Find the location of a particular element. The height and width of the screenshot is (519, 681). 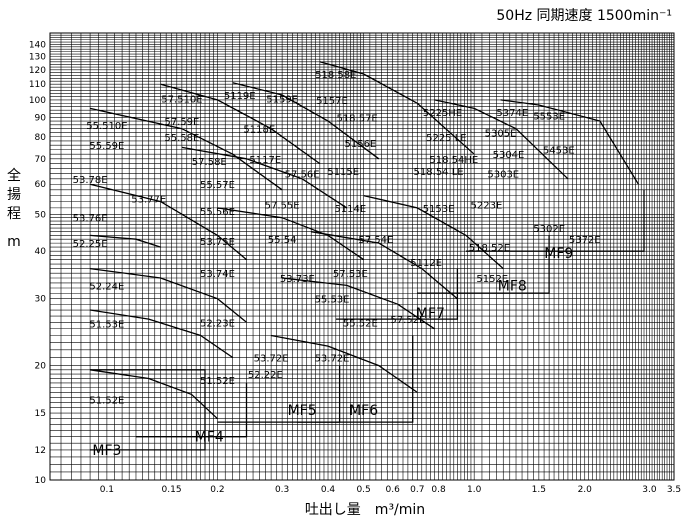

y-tick-label: 15 is located at coordinates (40, 414).